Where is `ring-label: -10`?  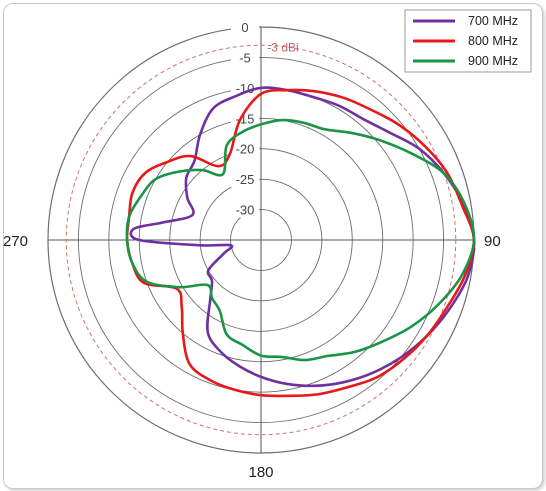
ring-label: -10 is located at coordinates (245, 88).